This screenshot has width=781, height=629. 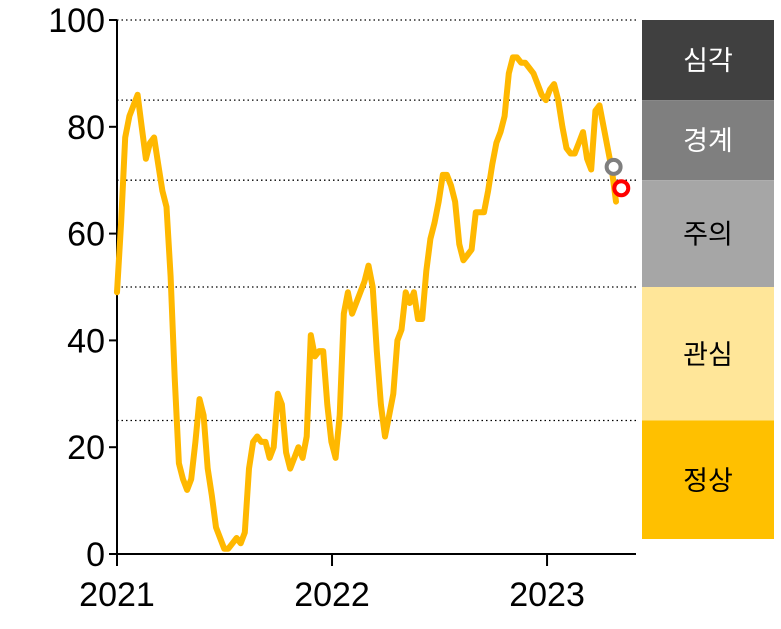 I want to click on x-tick-label-2023: 2023, so click(x=547, y=595).